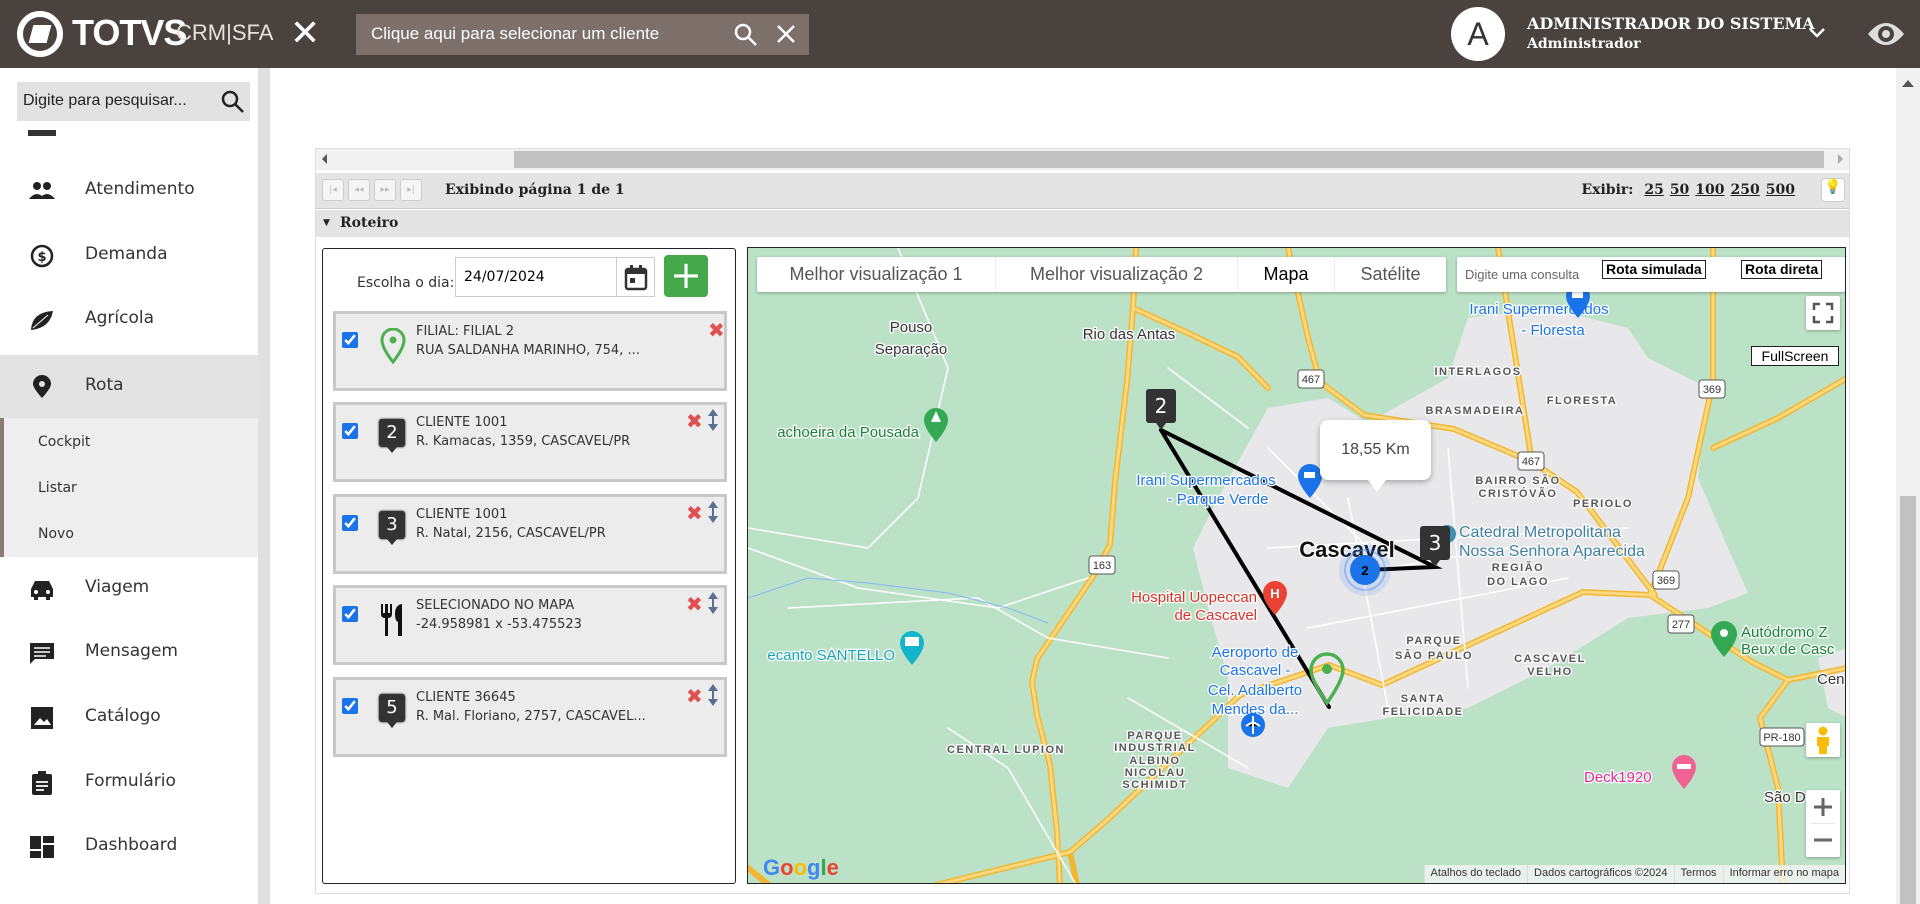  What do you see at coordinates (1654, 269) in the screenshot?
I see `rota-simulada-button: Rota simulada` at bounding box center [1654, 269].